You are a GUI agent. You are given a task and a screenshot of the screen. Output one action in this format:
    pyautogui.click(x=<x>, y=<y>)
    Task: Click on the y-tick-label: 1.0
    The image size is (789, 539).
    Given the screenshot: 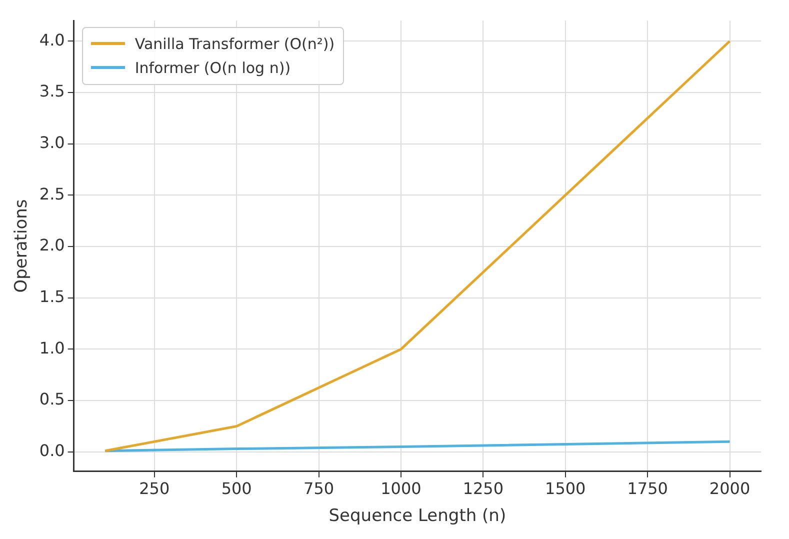 What is the action you would take?
    pyautogui.click(x=52, y=348)
    